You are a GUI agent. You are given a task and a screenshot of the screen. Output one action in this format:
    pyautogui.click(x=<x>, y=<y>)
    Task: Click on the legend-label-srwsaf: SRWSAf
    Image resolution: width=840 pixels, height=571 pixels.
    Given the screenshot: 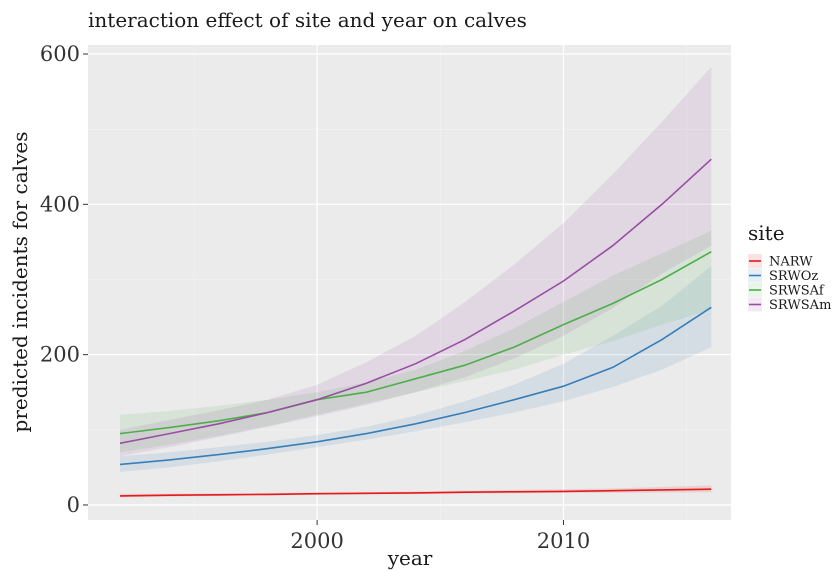 What is the action you would take?
    pyautogui.click(x=797, y=291)
    